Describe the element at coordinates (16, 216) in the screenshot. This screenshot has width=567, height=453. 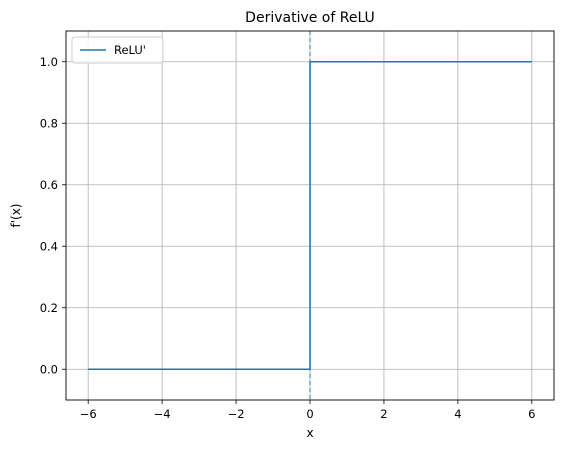
I see `y-axis-label: f'(x)` at that location.